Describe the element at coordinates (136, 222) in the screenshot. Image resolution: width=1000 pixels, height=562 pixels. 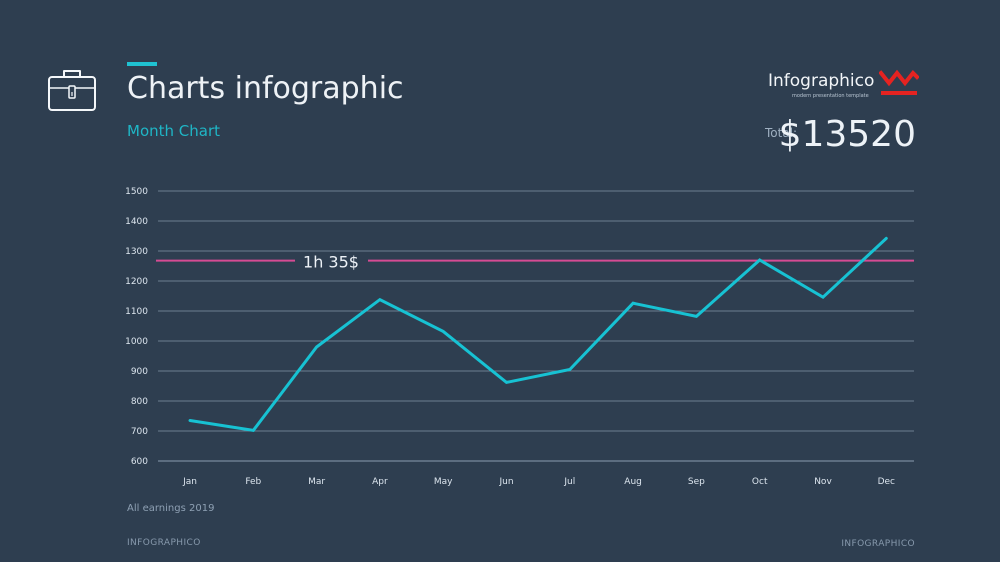
I see `y-tick-label: 1400` at that location.